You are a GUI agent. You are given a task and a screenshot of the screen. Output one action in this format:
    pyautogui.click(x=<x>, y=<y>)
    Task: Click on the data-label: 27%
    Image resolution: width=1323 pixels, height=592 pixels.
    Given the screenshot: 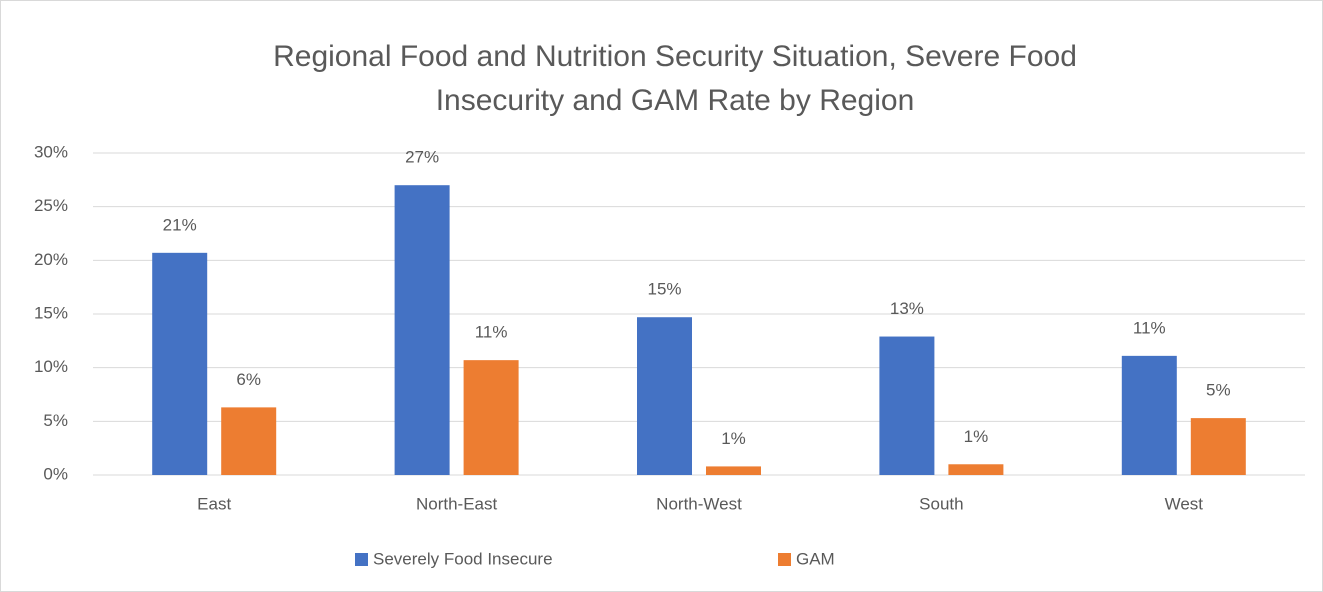 What is the action you would take?
    pyautogui.click(x=422, y=157)
    